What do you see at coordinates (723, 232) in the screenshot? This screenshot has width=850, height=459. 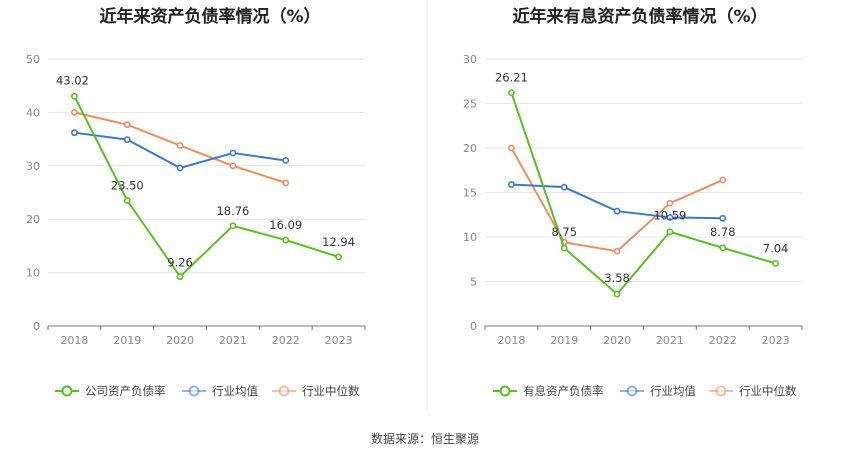 I see `data-label: 8.78` at bounding box center [723, 232].